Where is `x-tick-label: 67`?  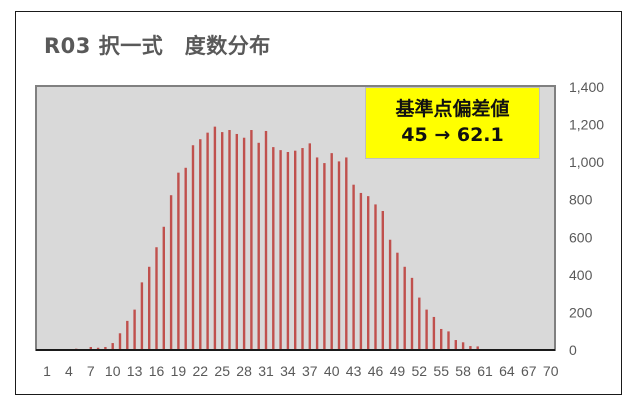 x-tick-label: 67 is located at coordinates (529, 371).